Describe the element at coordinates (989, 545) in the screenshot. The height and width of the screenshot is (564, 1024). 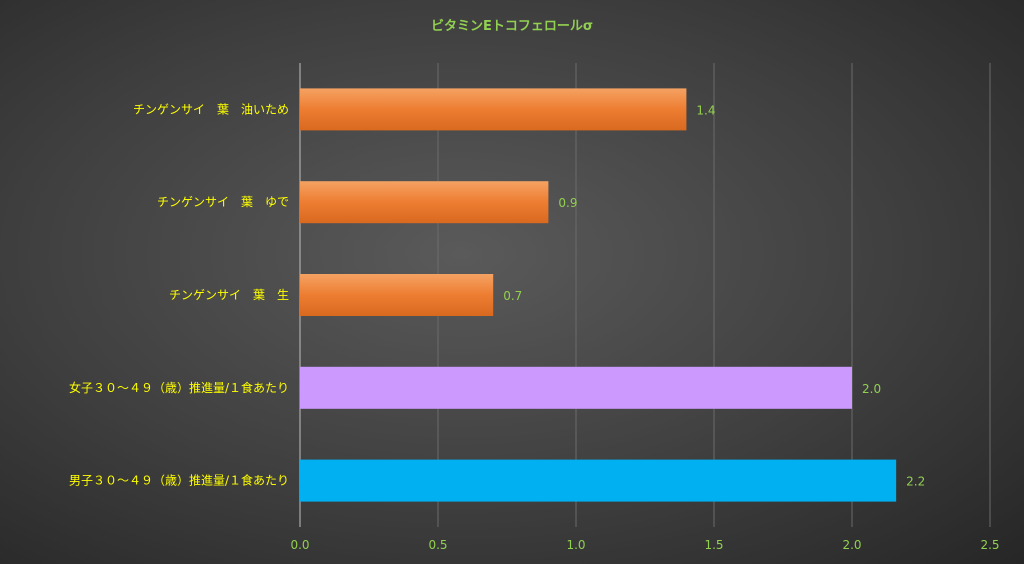
I see `x-tick-label: 2.5` at that location.